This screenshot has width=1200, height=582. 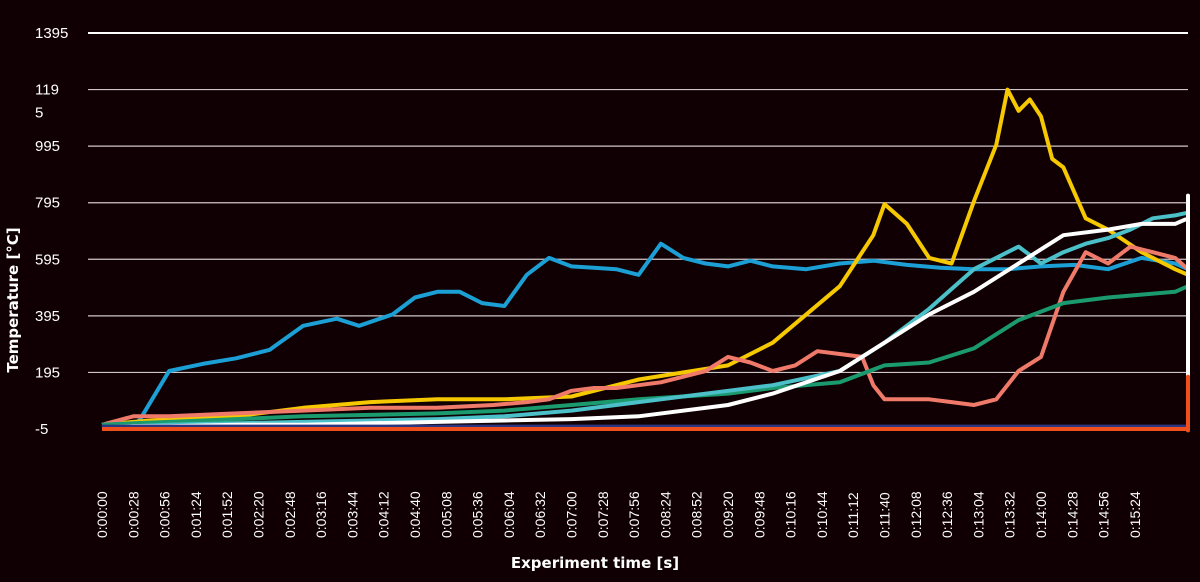 I want to click on x-tick-label: 0:04:12, so click(x=384, y=514).